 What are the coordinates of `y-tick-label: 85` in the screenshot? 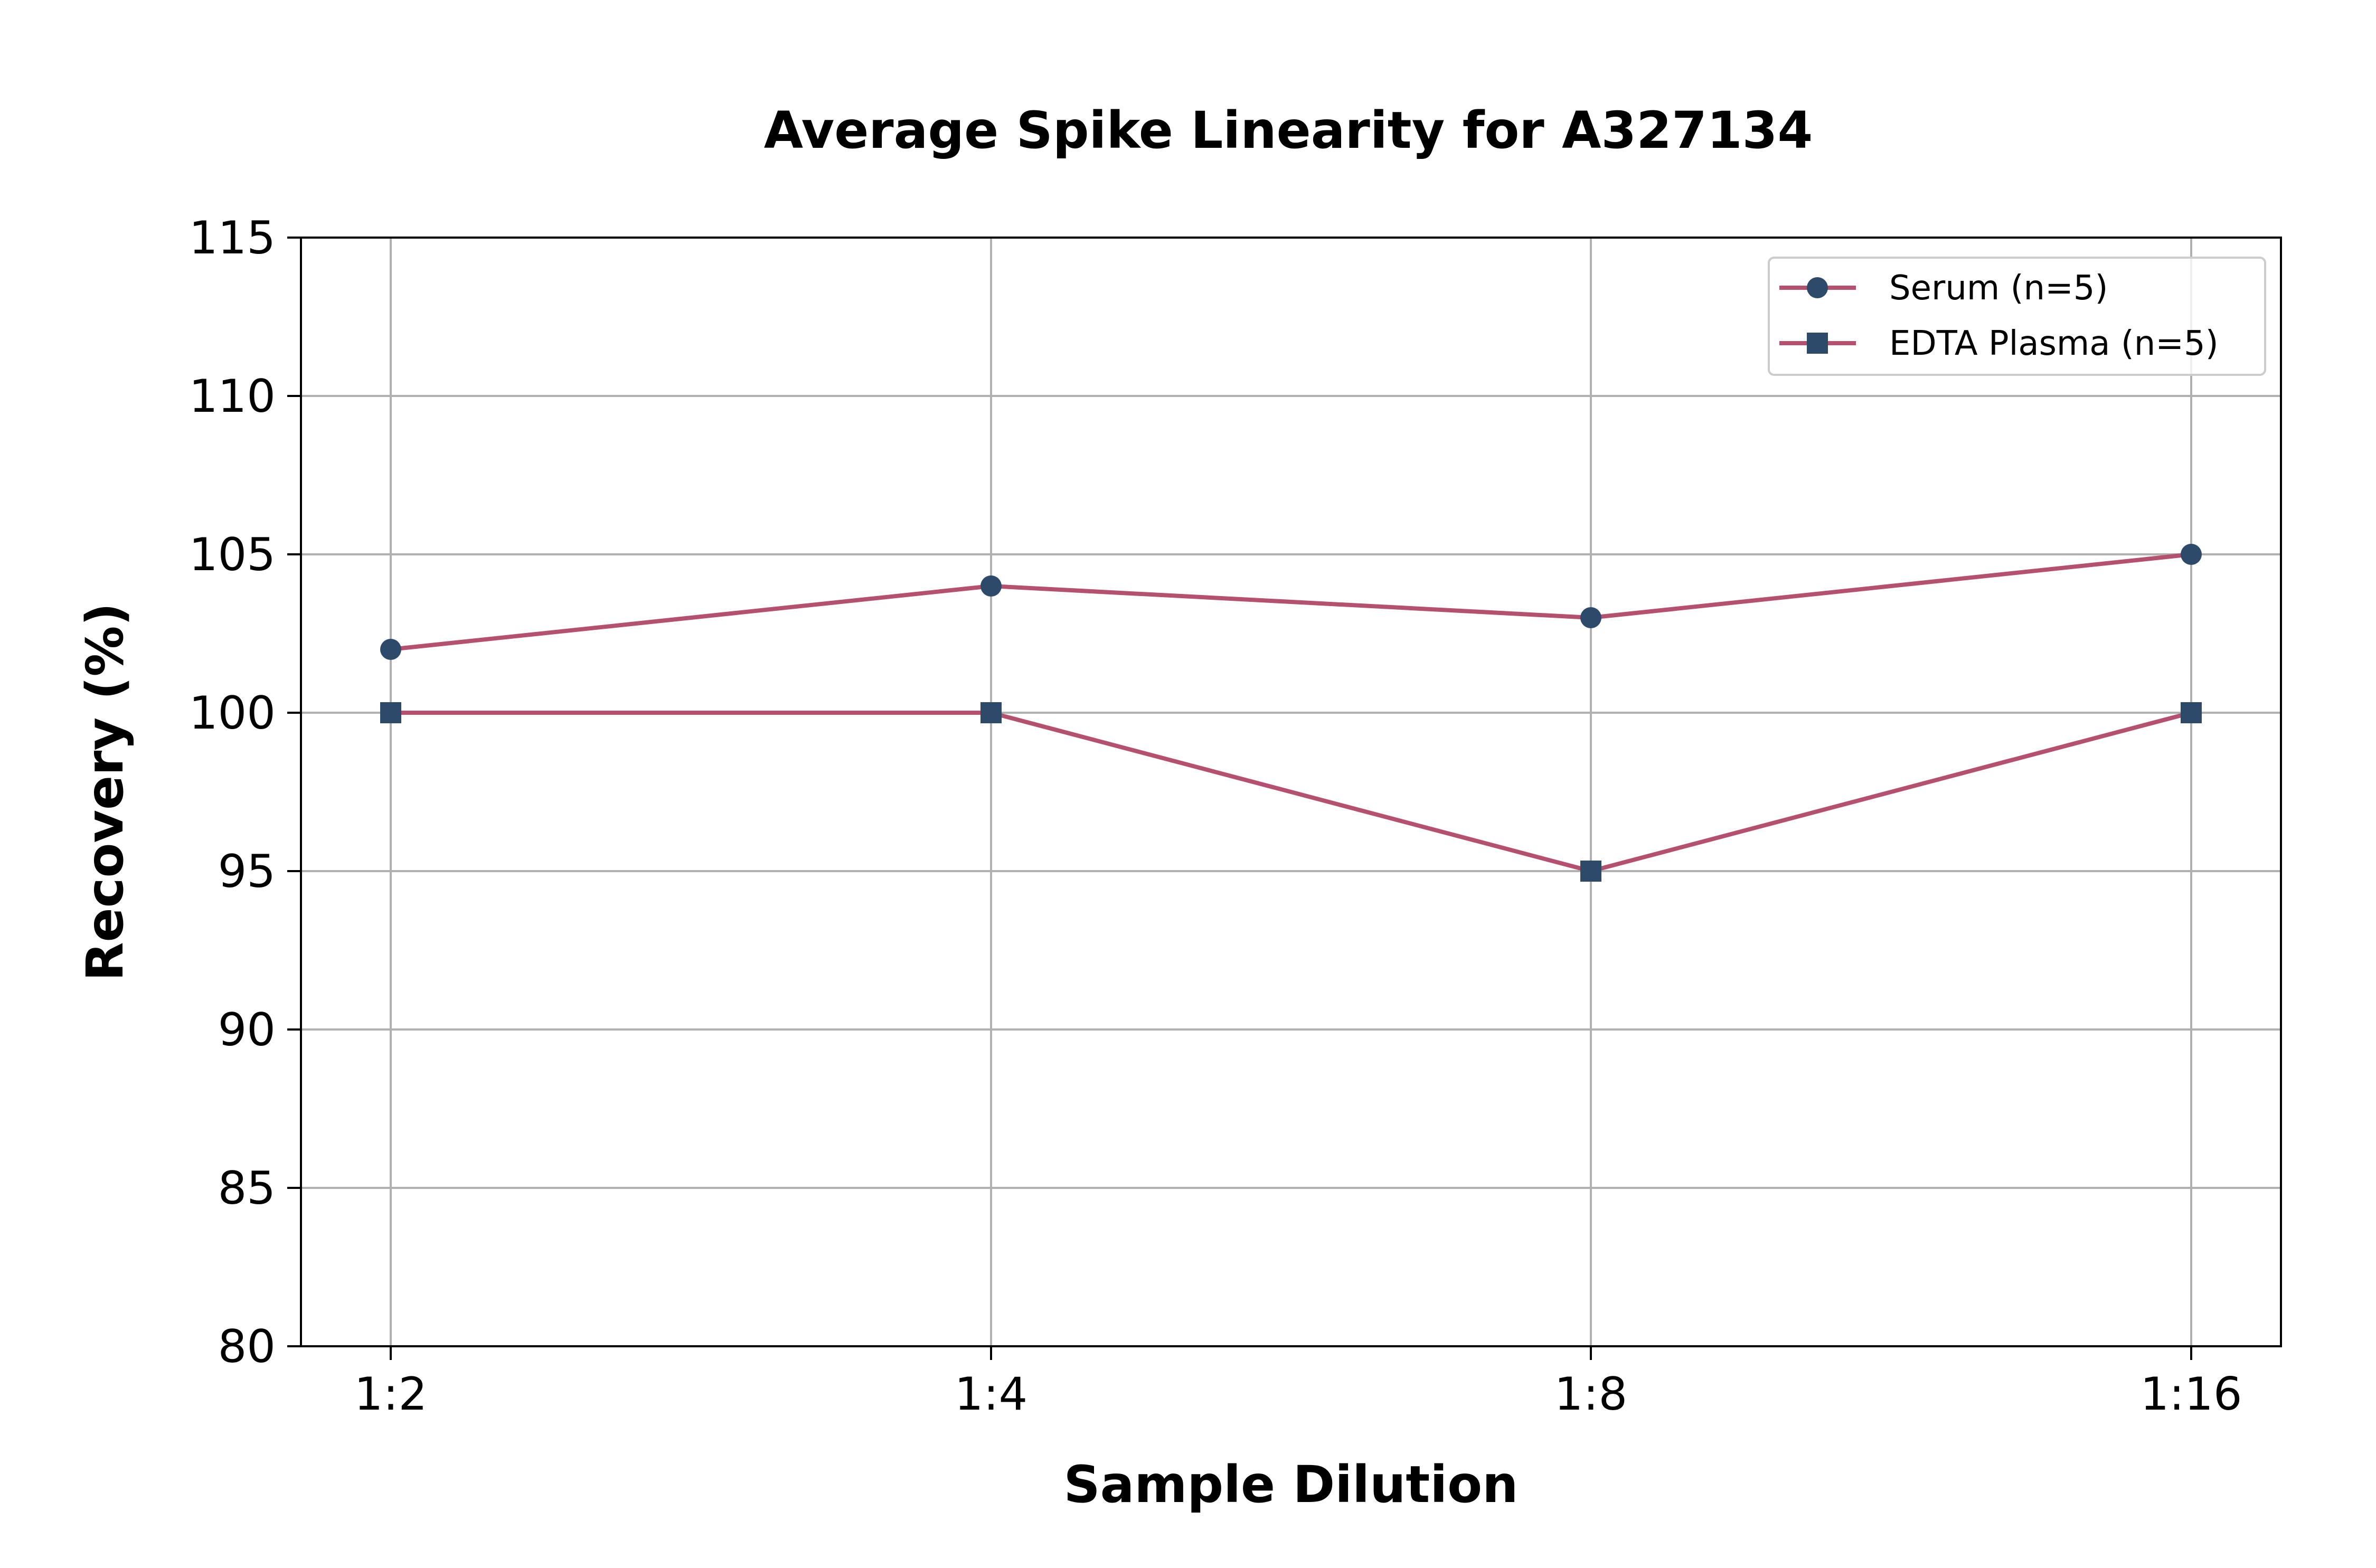 It's located at (247, 1188).